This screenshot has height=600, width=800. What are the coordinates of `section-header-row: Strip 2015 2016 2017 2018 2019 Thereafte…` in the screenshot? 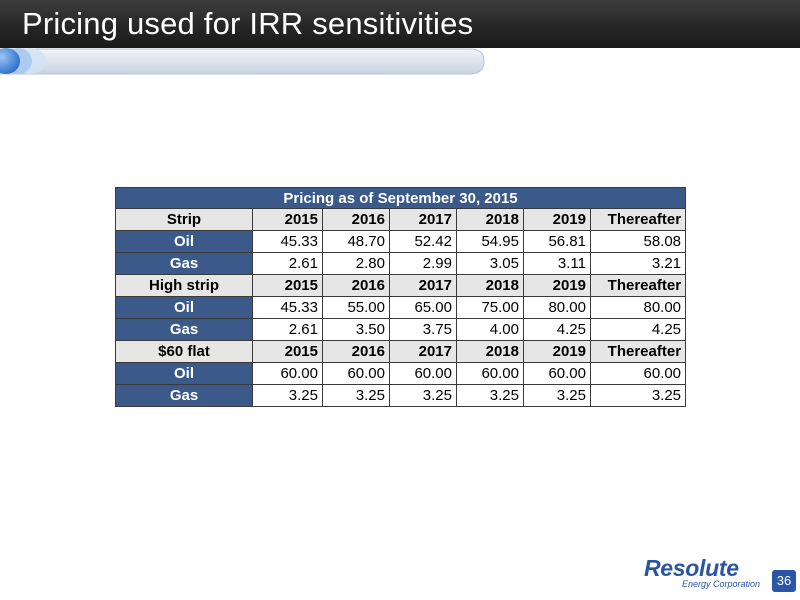 It's located at (401, 219).